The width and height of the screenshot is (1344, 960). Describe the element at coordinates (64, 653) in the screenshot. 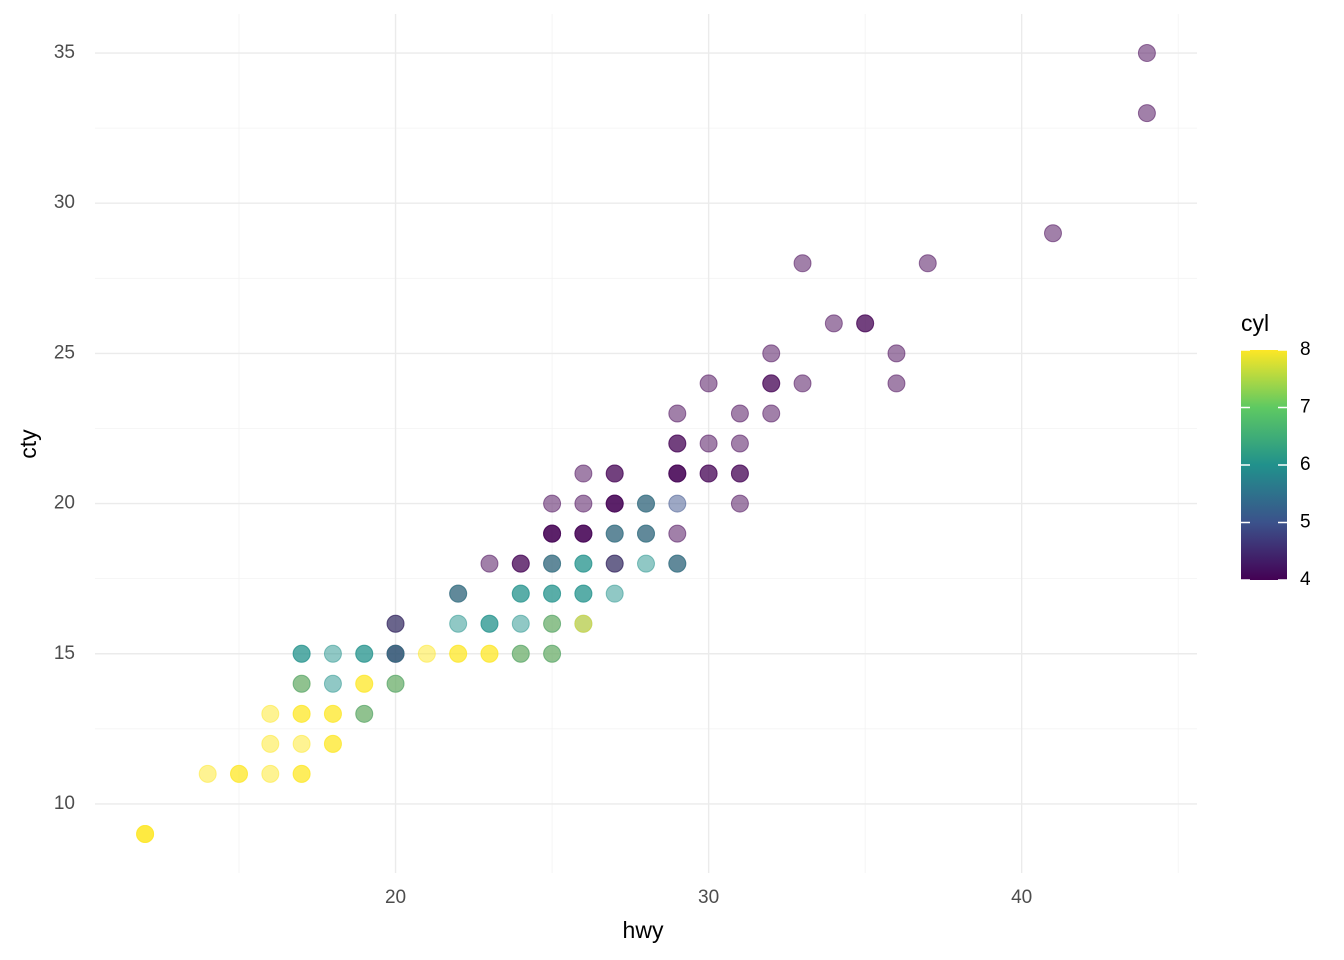

I see `y-tick-label: 15` at that location.